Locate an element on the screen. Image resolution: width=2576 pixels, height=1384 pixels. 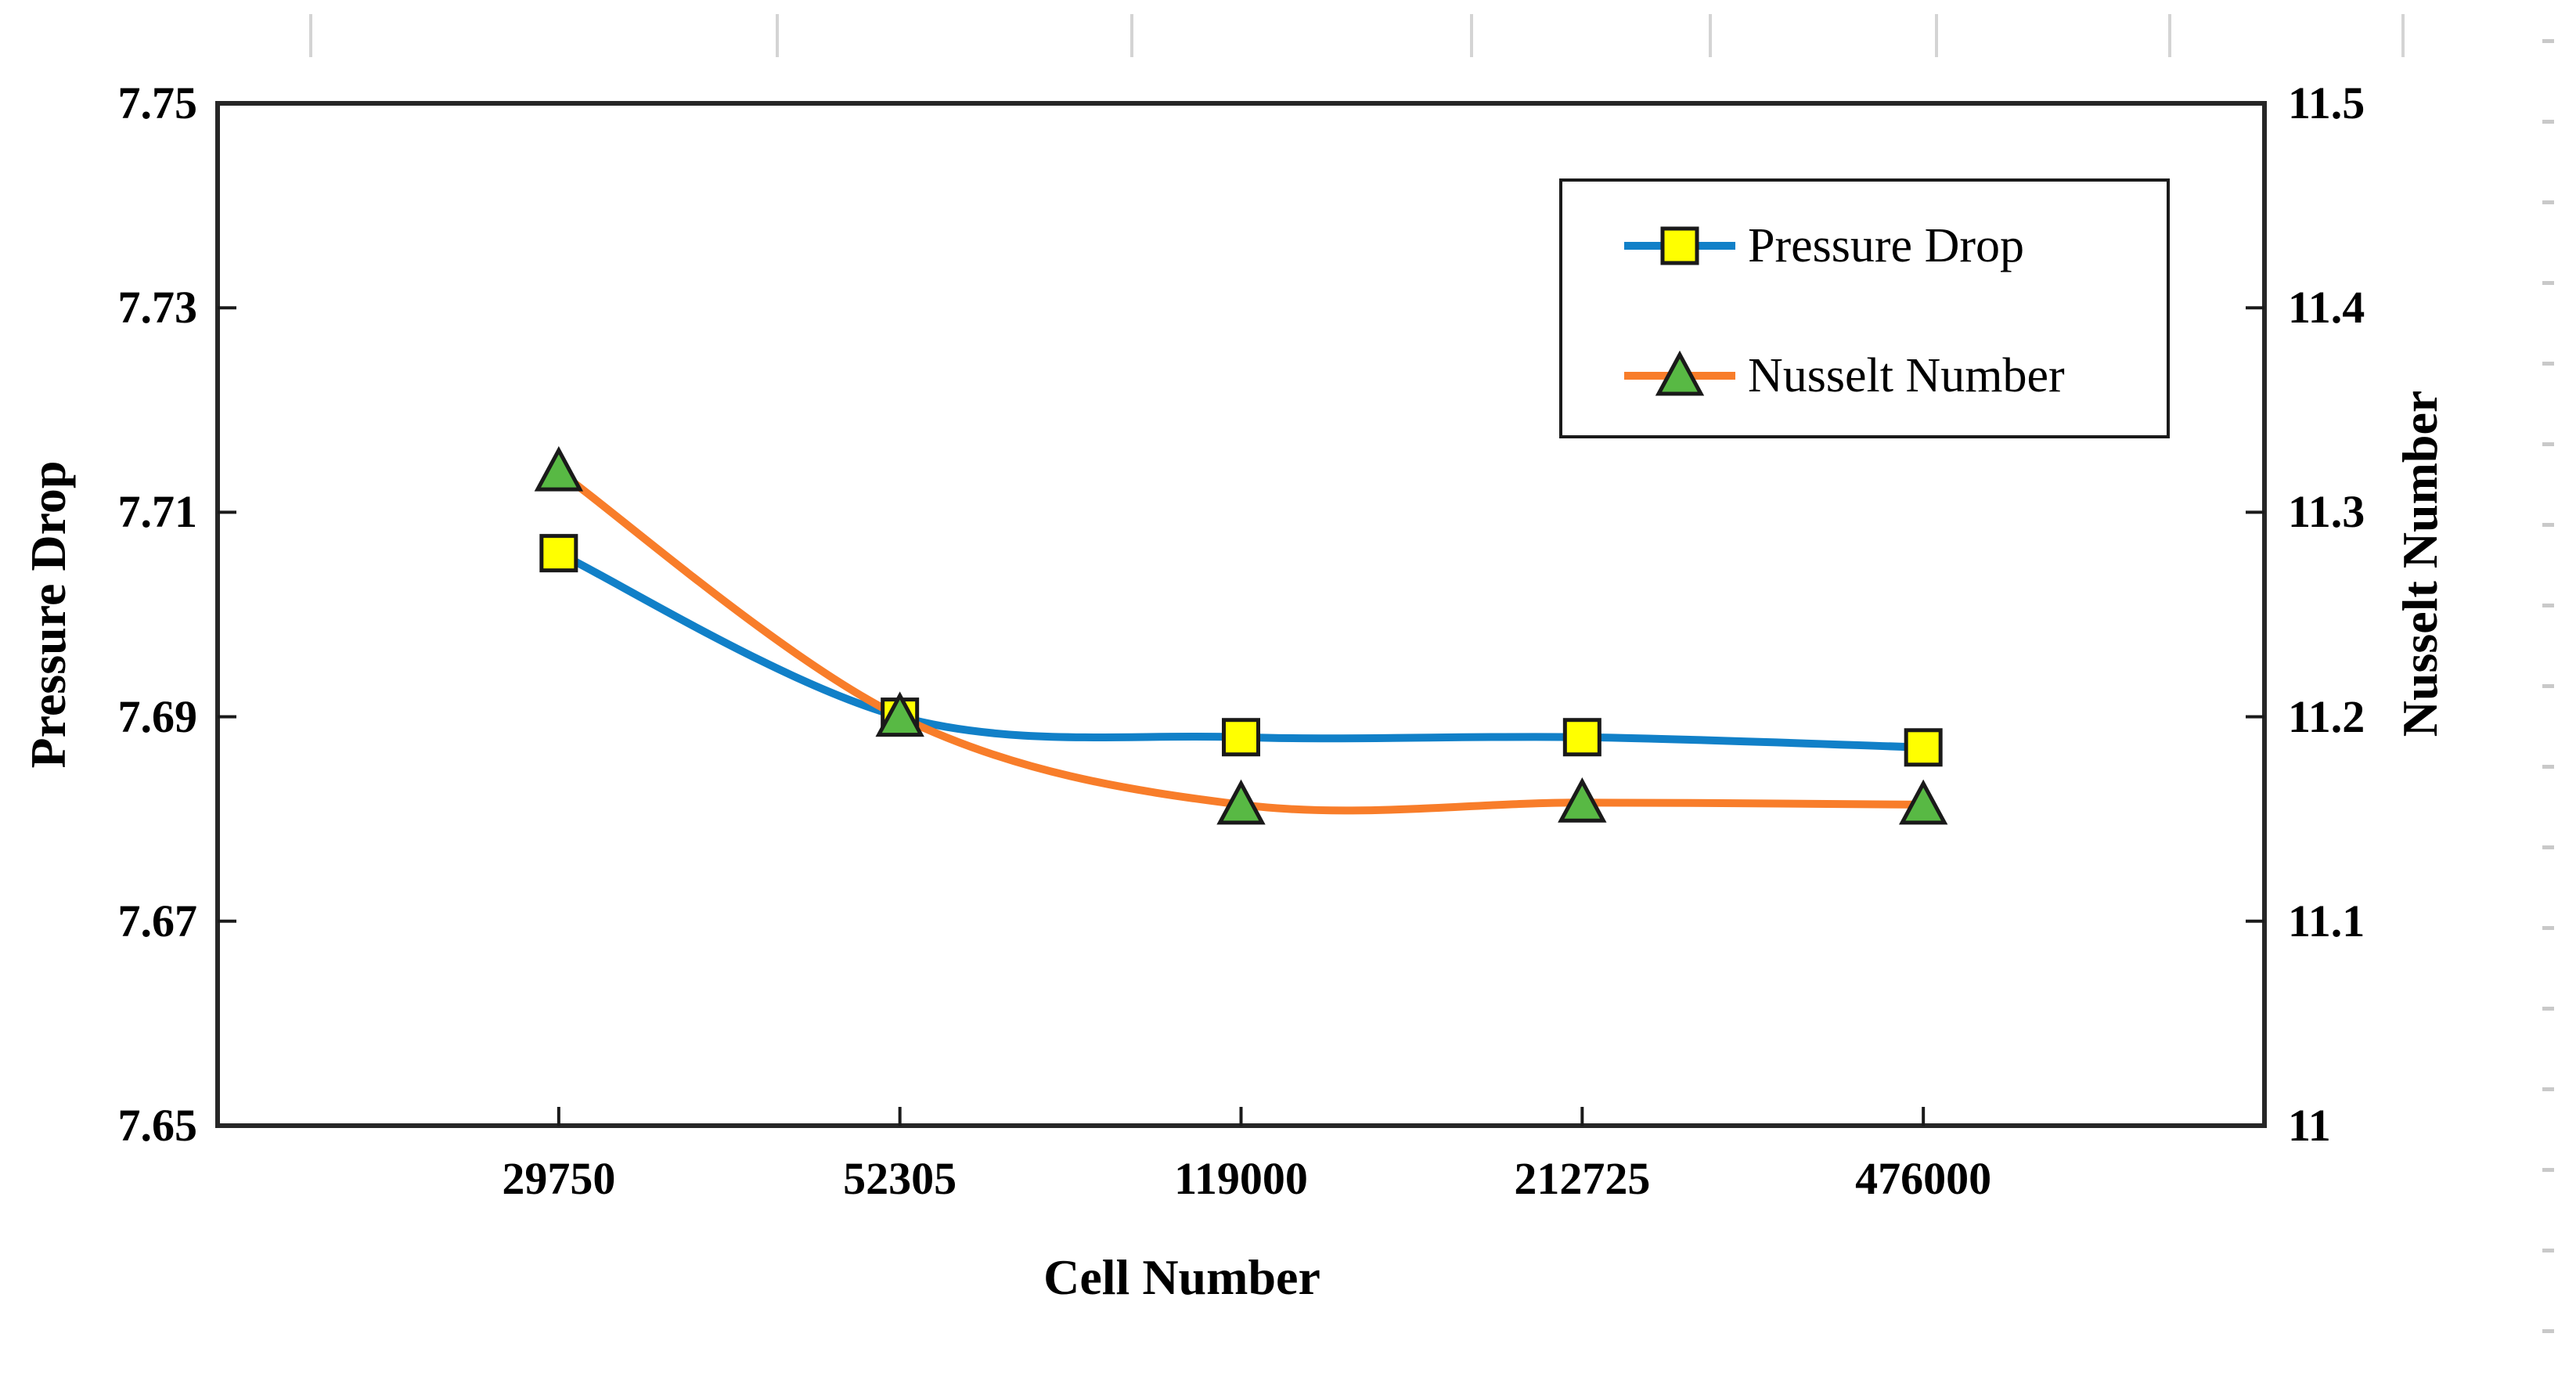
left-axis-tick-label: 7.69 is located at coordinates (157, 716).